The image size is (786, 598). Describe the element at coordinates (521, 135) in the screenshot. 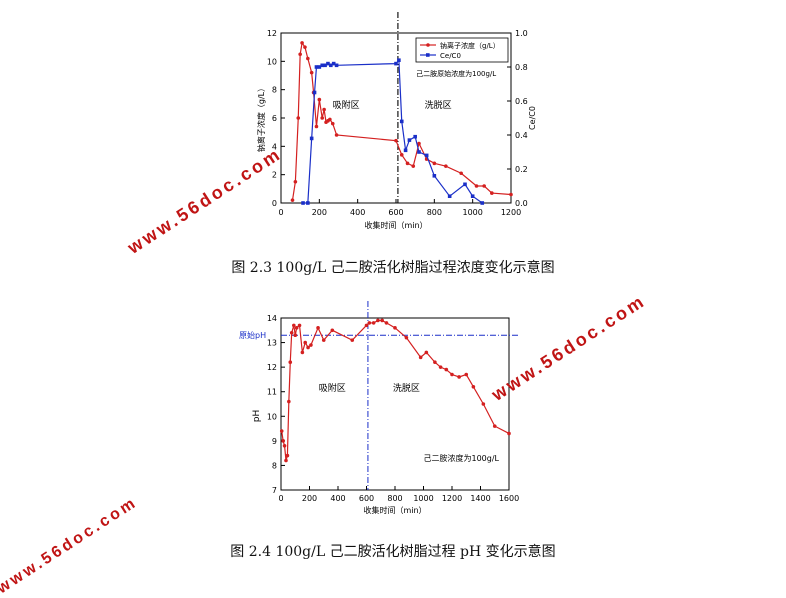

I see `y-right-tick-label: 0.4` at that location.